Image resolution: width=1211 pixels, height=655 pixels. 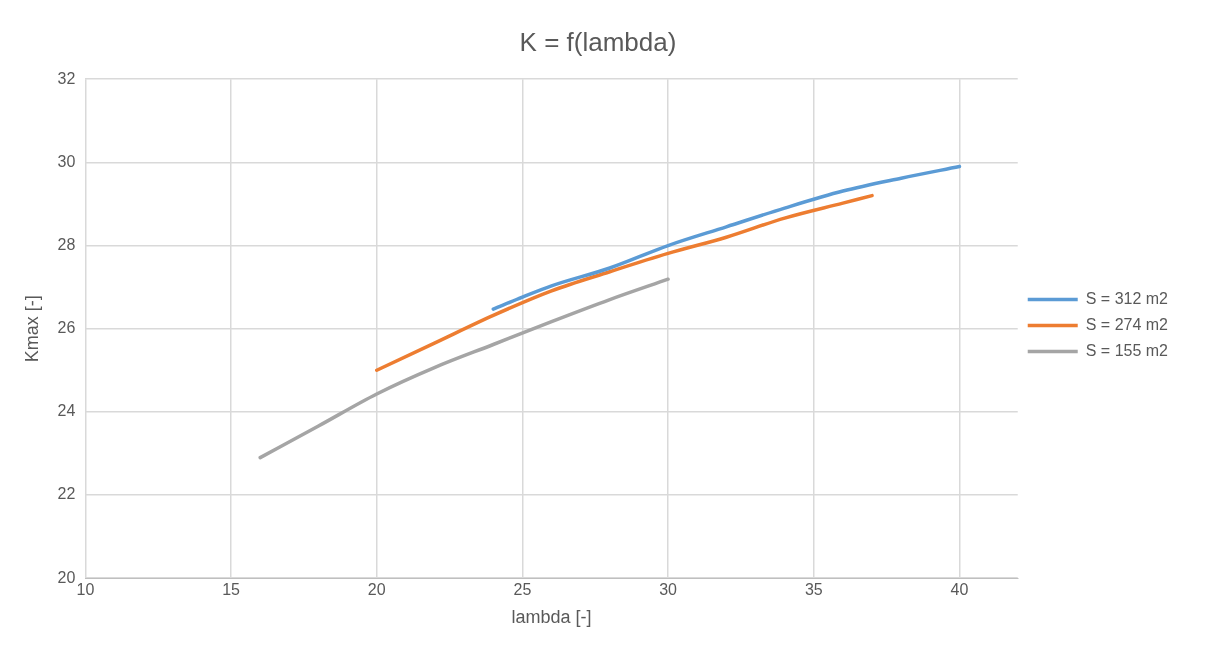 I want to click on x-tick-label: 25, so click(x=522, y=590).